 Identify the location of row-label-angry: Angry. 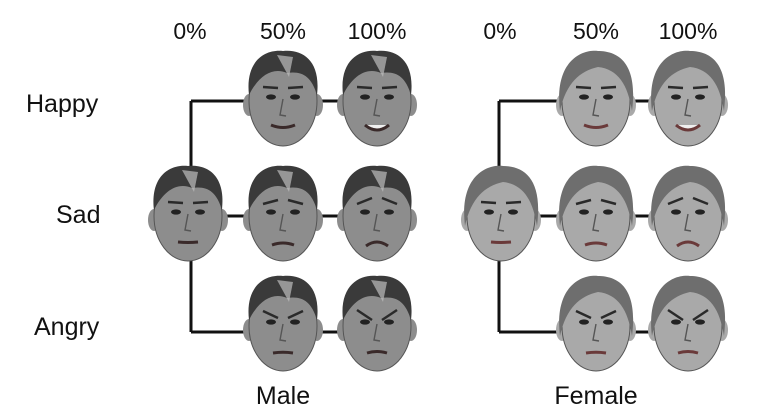
(67, 327).